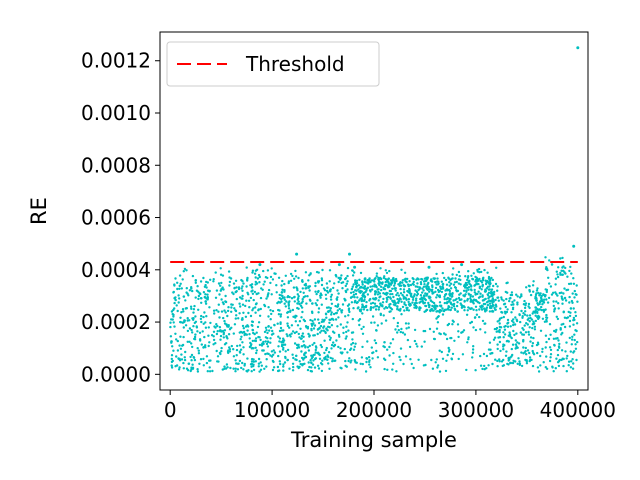  Describe the element at coordinates (373, 440) in the screenshot. I see `x-axis-label: Training sample` at that location.